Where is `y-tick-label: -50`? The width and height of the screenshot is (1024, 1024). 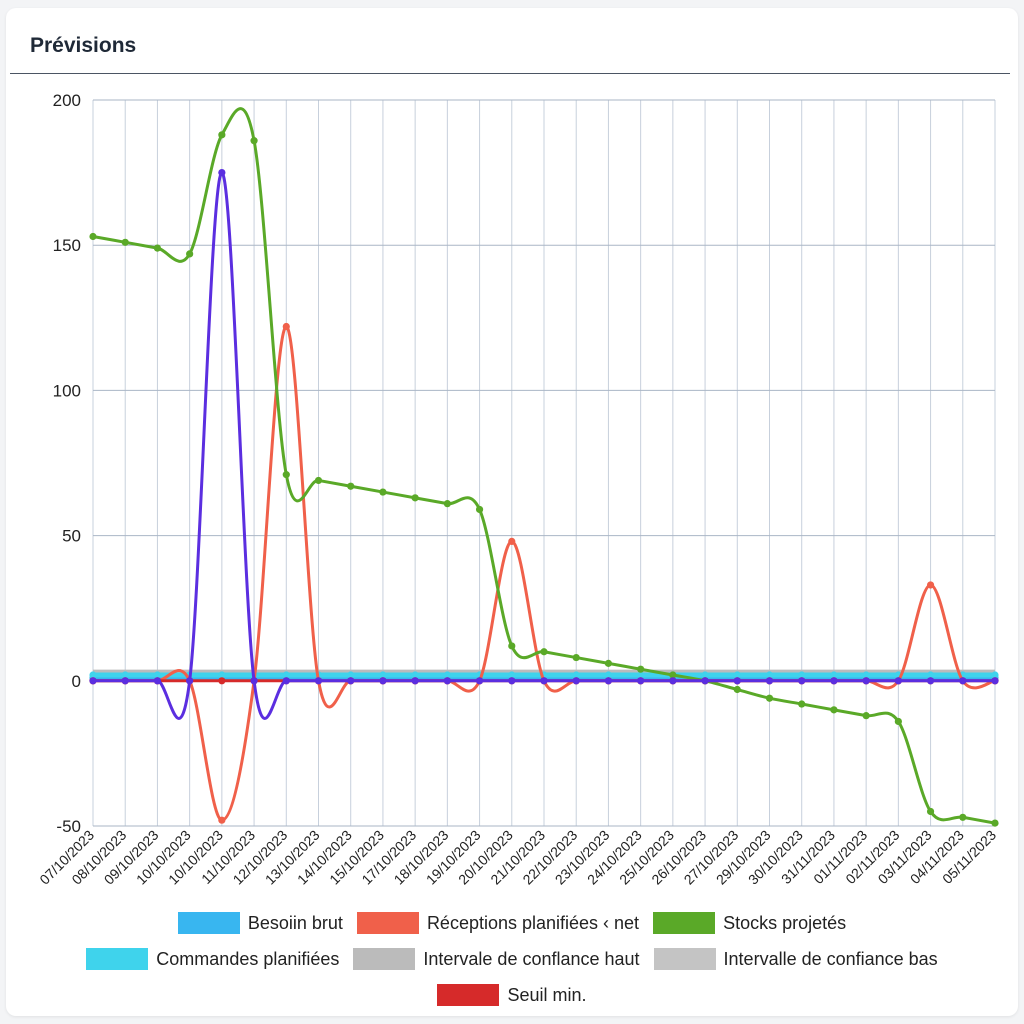 y-tick-label: -50 is located at coordinates (68, 826).